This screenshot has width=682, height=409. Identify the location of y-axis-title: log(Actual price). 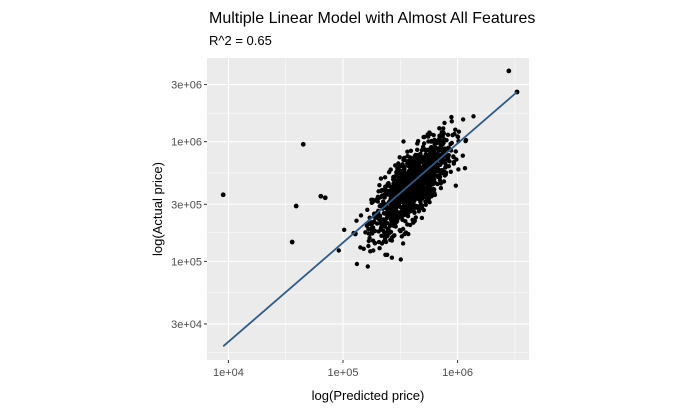
(157, 209).